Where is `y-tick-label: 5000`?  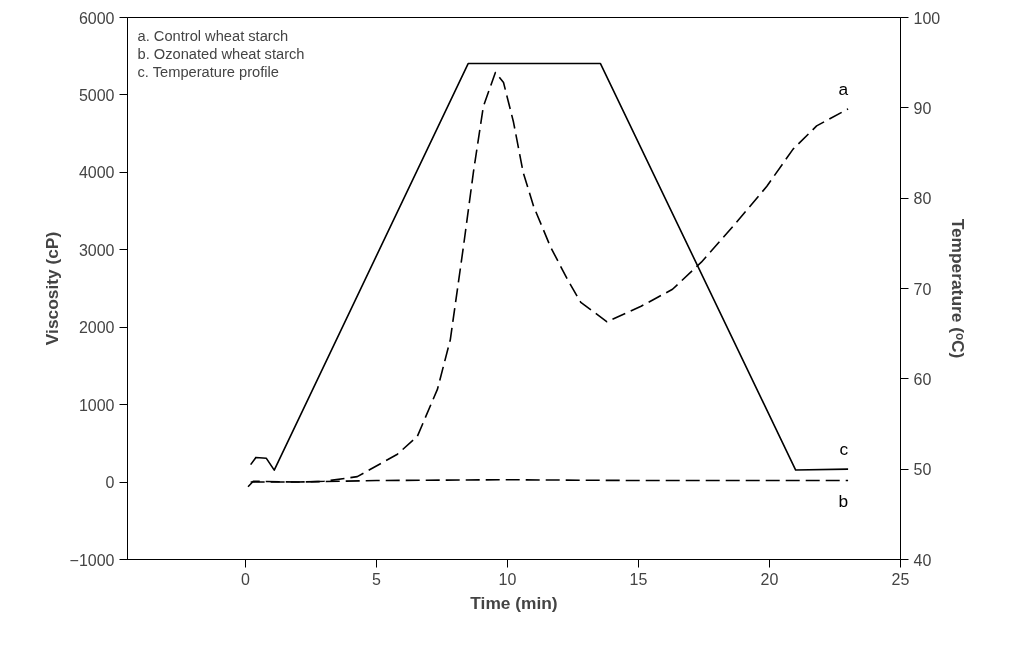 y-tick-label: 5000 is located at coordinates (96, 95).